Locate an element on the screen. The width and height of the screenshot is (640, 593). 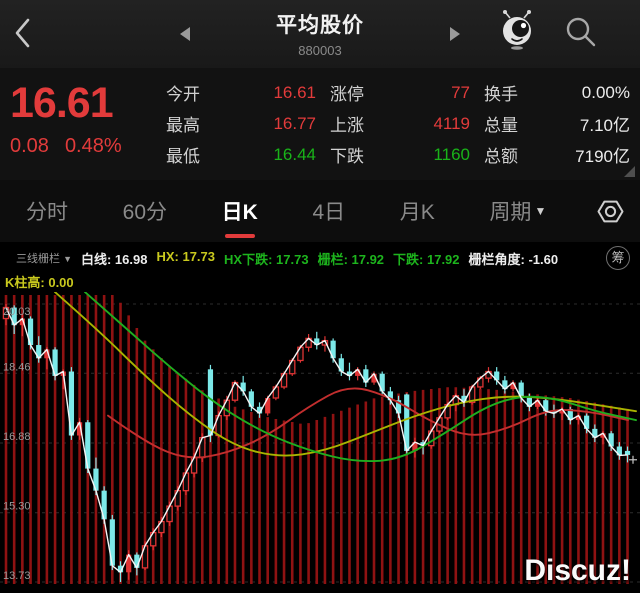
y-axis-label: 13.73 is located at coordinates (17, 576).